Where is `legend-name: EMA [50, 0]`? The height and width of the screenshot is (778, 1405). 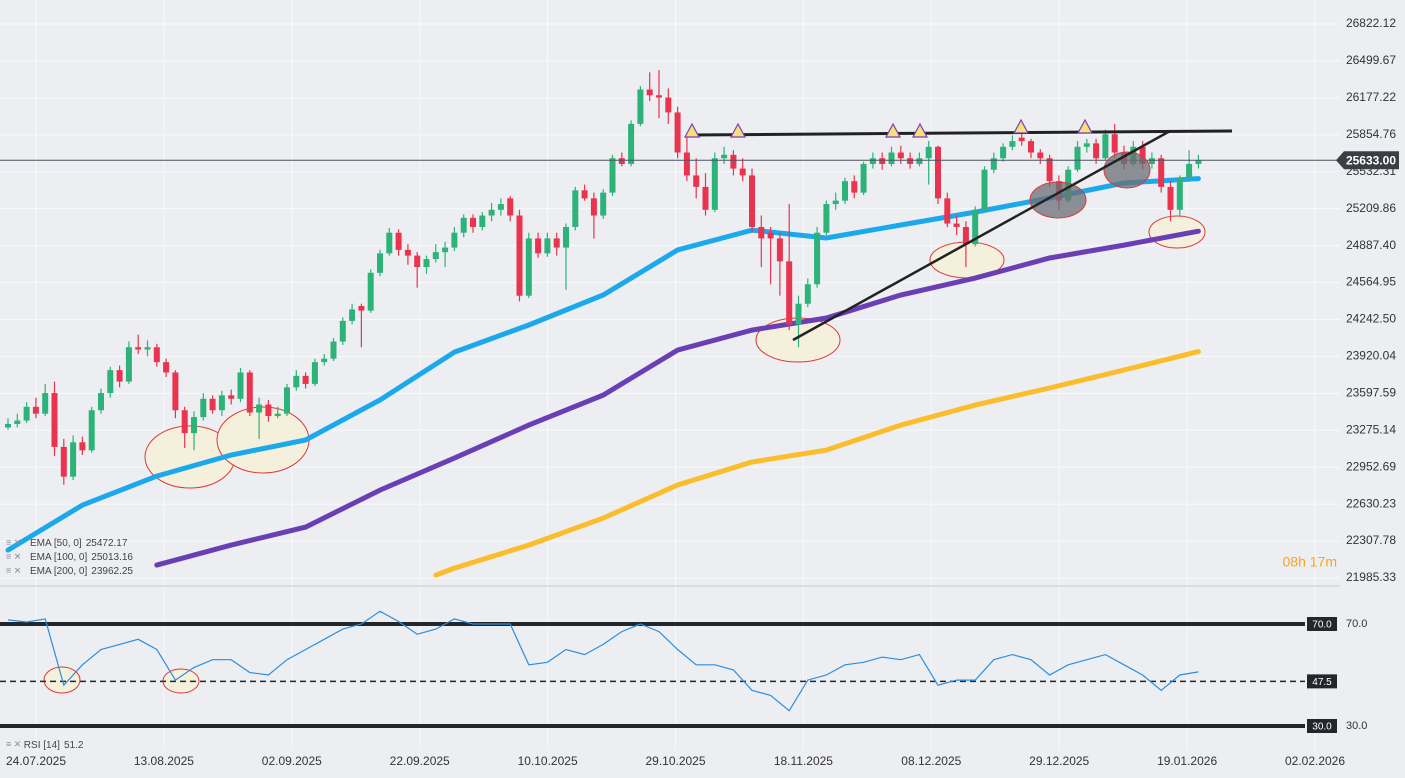
legend-name: EMA [50, 0] is located at coordinates (56, 543).